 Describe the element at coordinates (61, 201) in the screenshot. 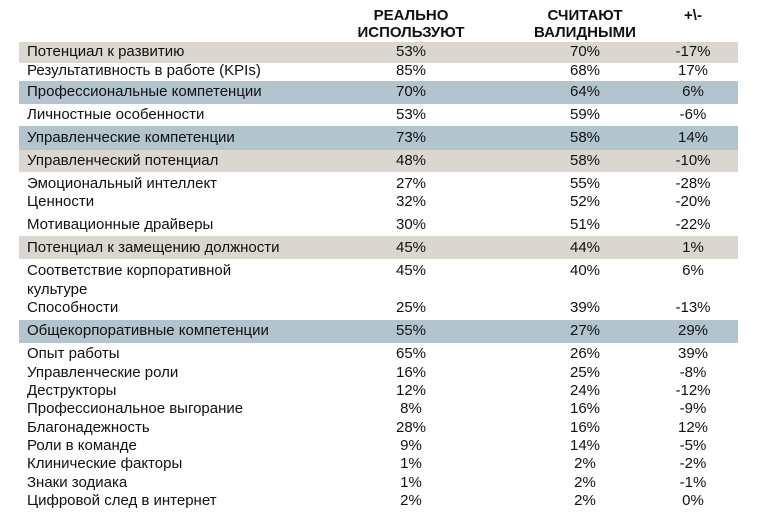

I see `row-label: Ценности` at that location.